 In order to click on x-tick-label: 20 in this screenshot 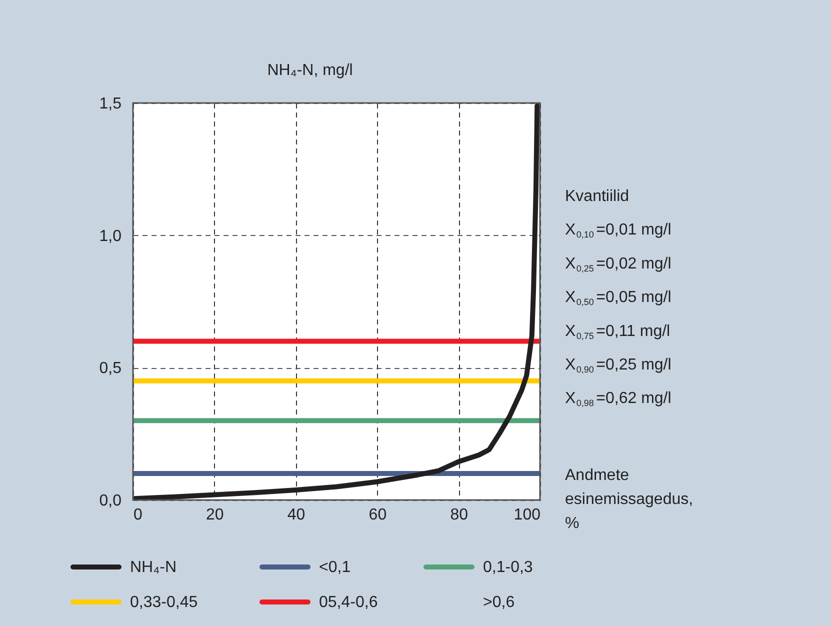, I will do `click(215, 515)`.